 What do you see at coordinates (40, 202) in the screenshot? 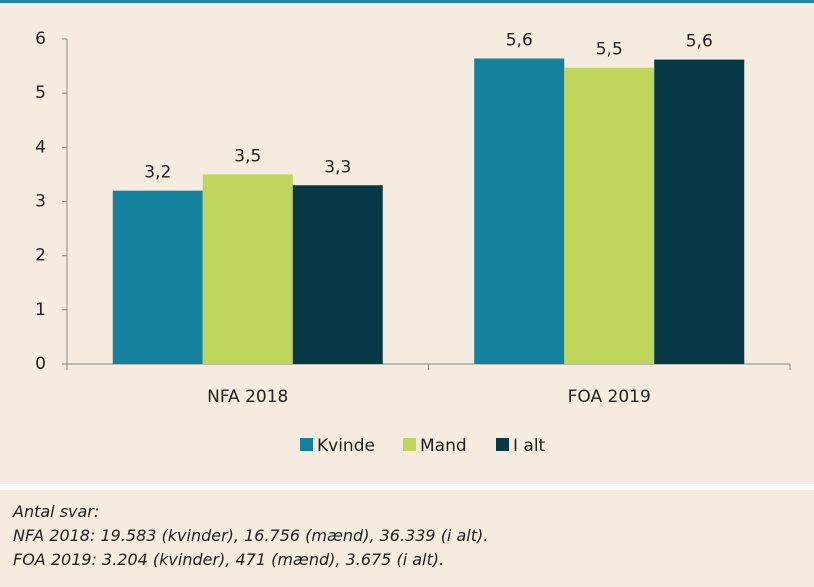
I see `y-tick-label: 3` at bounding box center [40, 202].